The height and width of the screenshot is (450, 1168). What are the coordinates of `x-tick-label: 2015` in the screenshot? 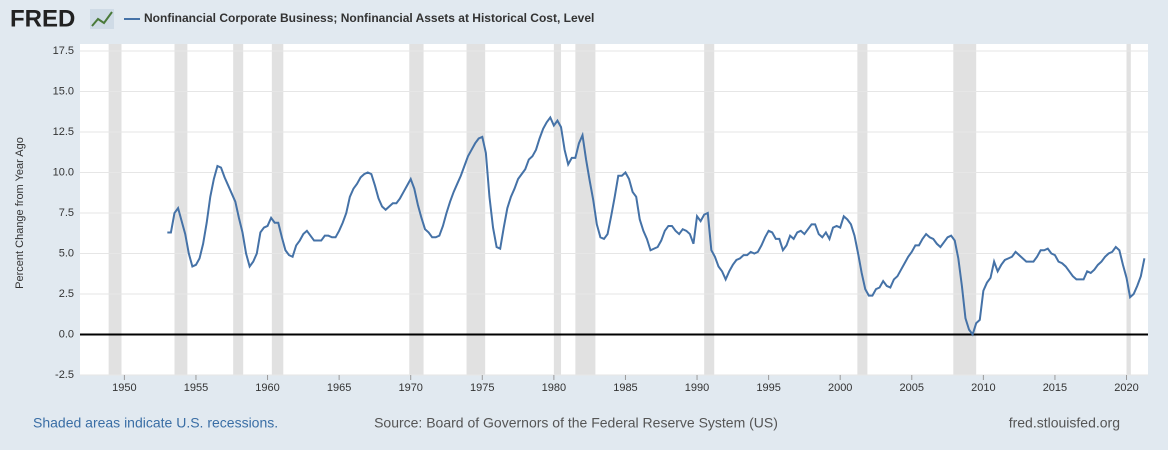 It's located at (1055, 388).